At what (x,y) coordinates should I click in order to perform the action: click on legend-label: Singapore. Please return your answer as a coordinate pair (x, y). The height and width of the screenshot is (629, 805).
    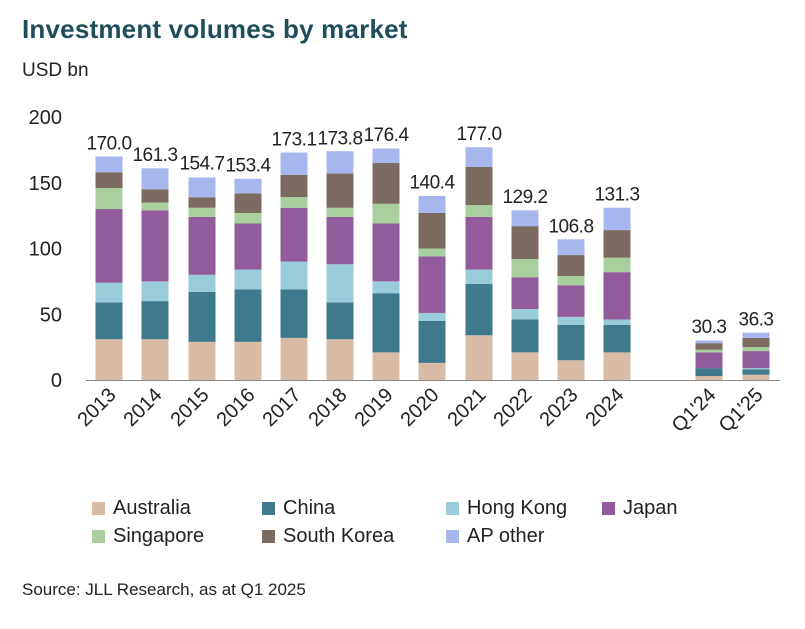
    Looking at the image, I should click on (159, 536).